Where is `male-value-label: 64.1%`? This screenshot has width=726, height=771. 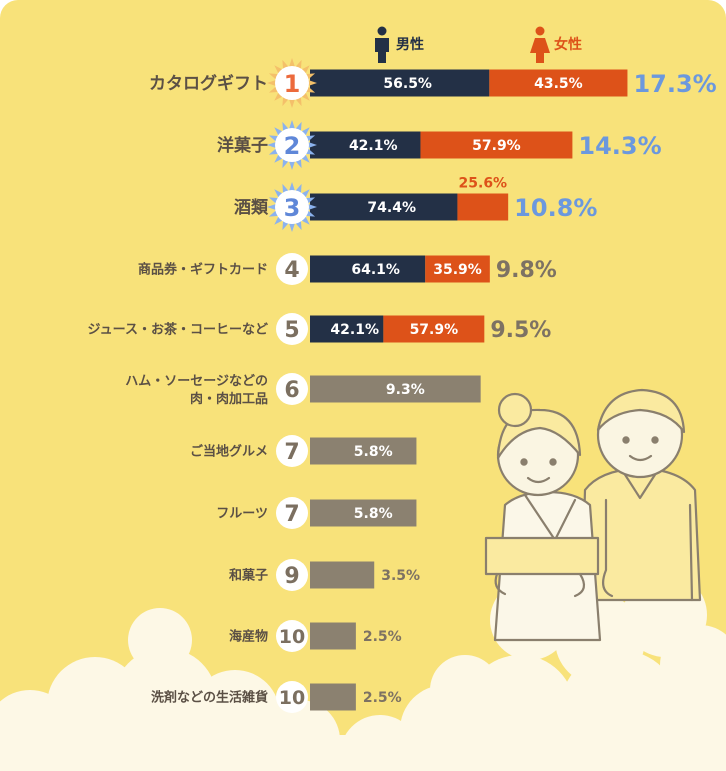 male-value-label: 64.1% is located at coordinates (375, 270).